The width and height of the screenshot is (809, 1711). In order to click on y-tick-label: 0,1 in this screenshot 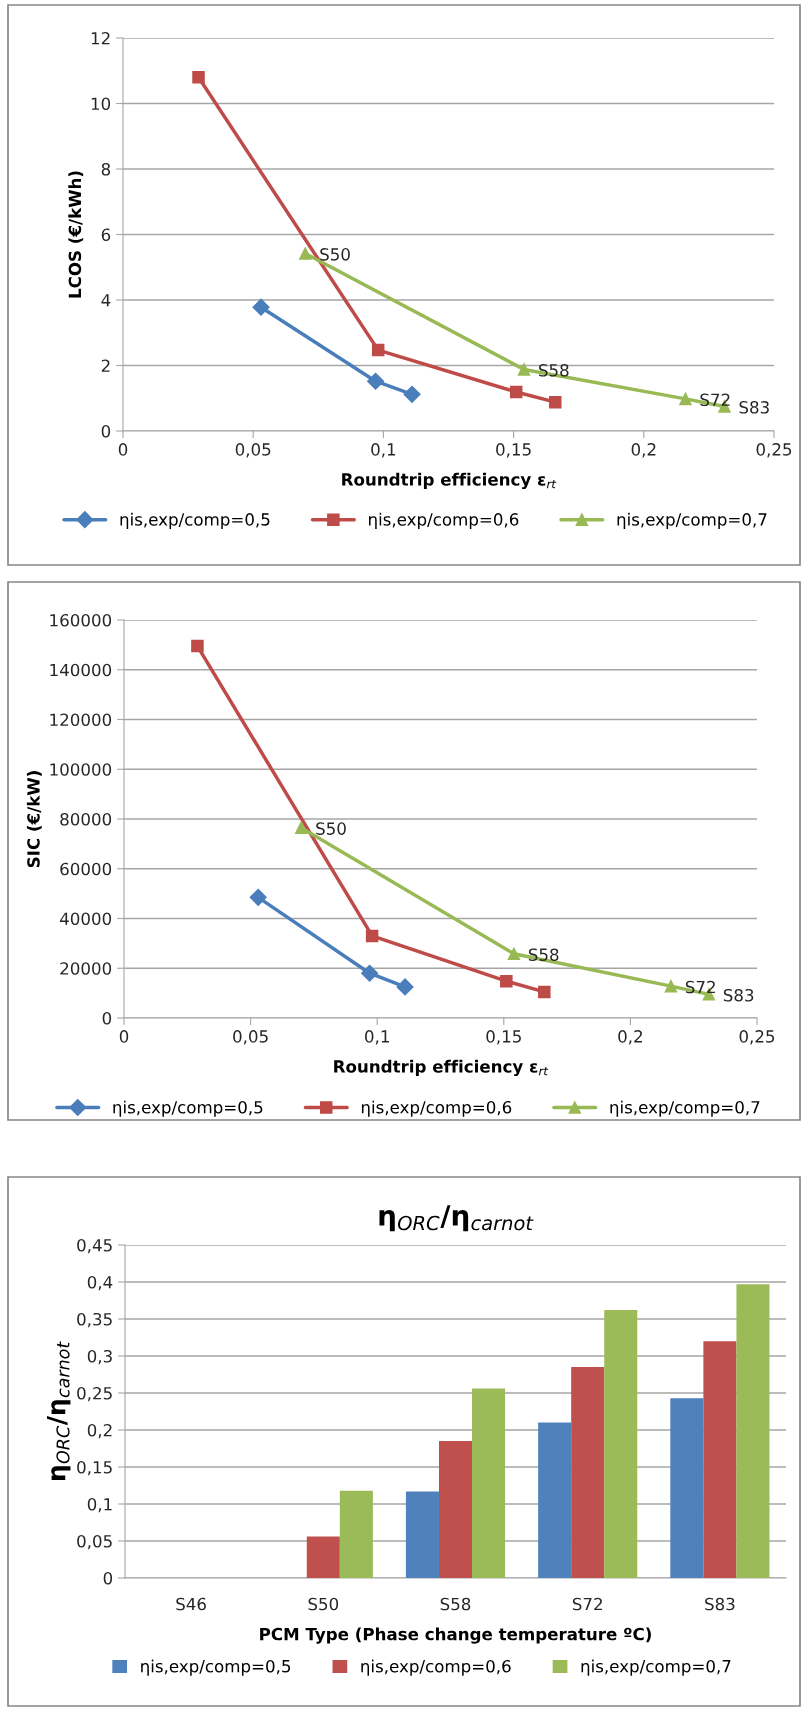, I will do `click(99, 1505)`.